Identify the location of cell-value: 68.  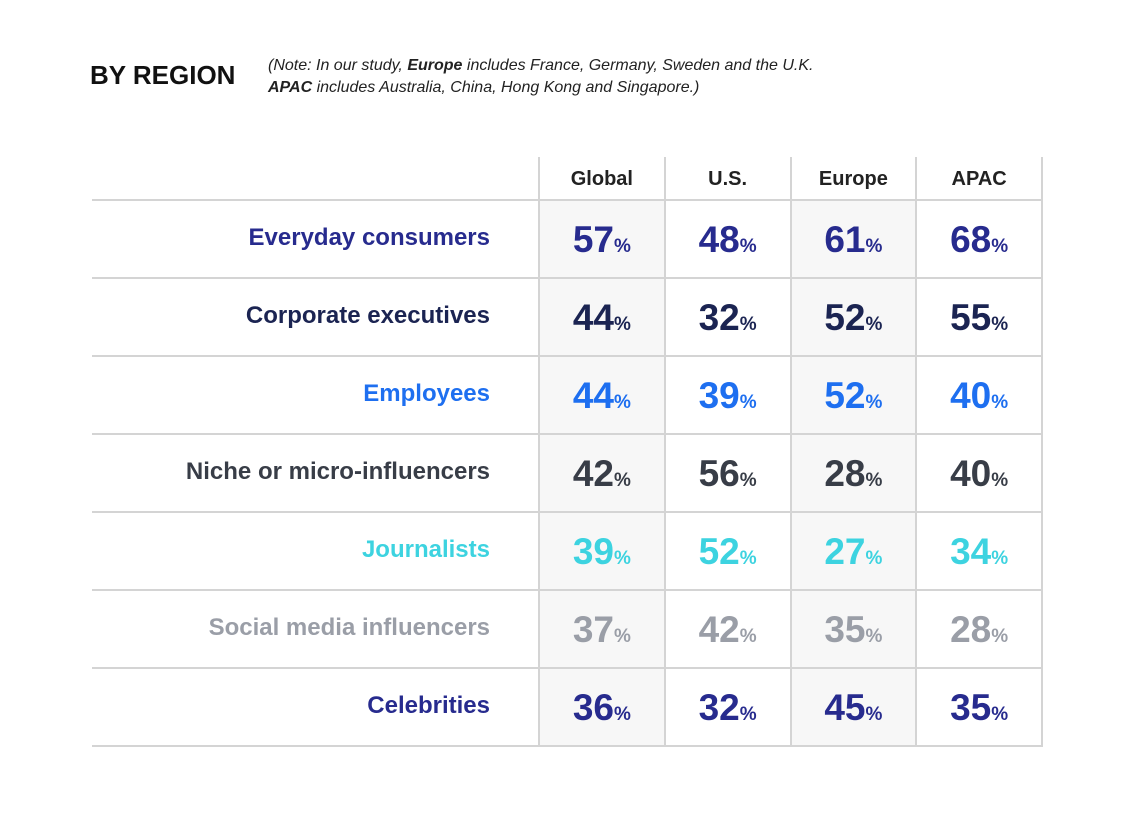
(971, 239).